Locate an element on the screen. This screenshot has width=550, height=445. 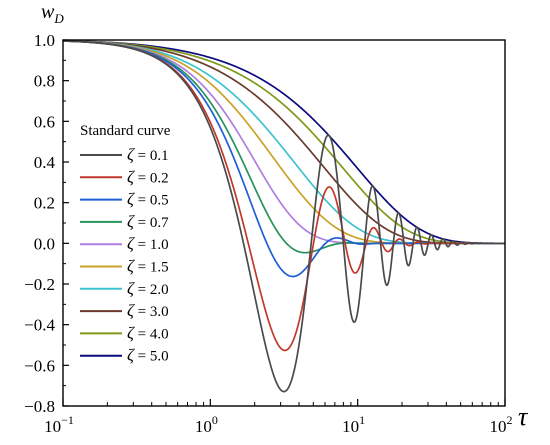
y-tick-label: 1.0 is located at coordinates (44, 40).